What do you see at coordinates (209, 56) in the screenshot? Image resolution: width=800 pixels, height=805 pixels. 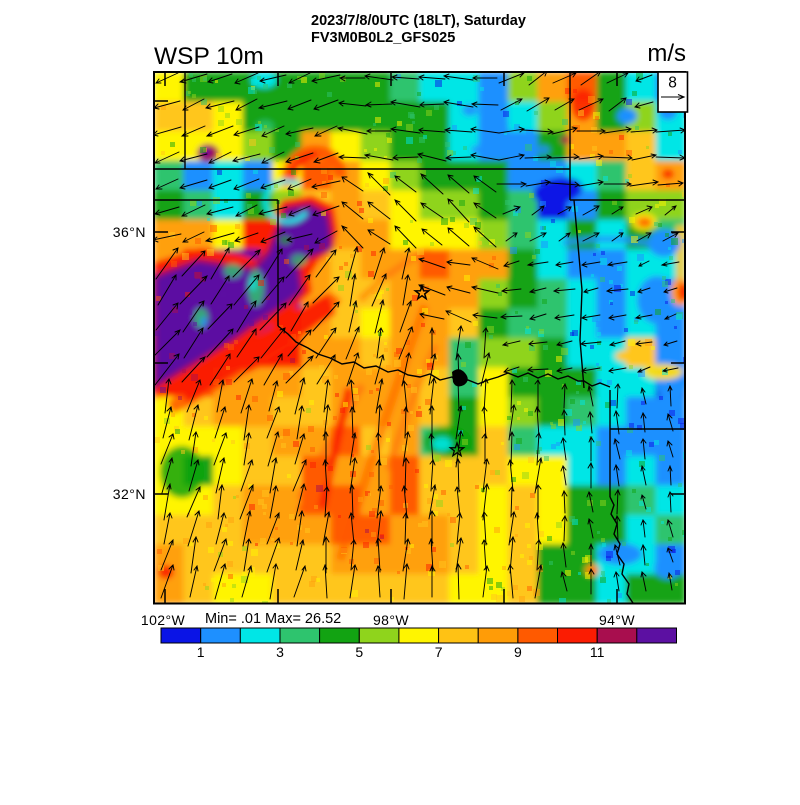 I see `svg-text: WSP 10m` at bounding box center [209, 56].